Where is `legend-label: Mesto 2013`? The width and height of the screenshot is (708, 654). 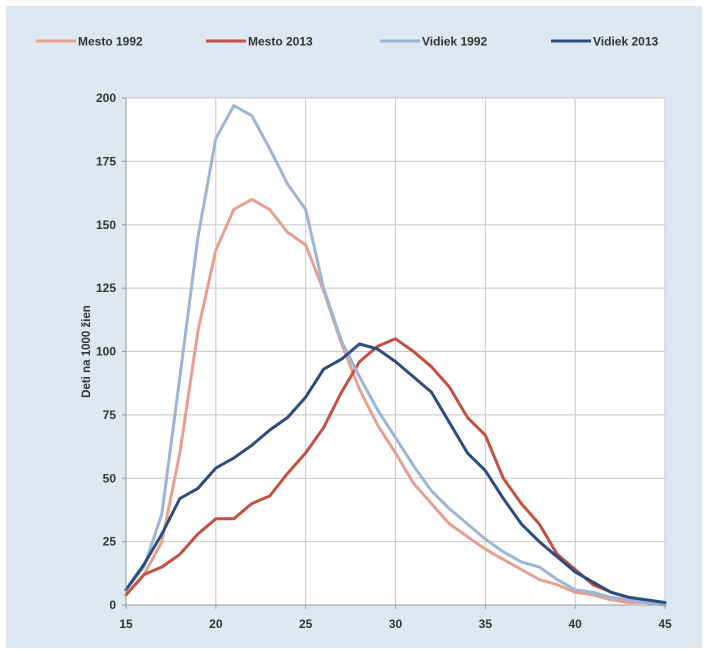
legend-label: Mesto 2013 is located at coordinates (280, 42).